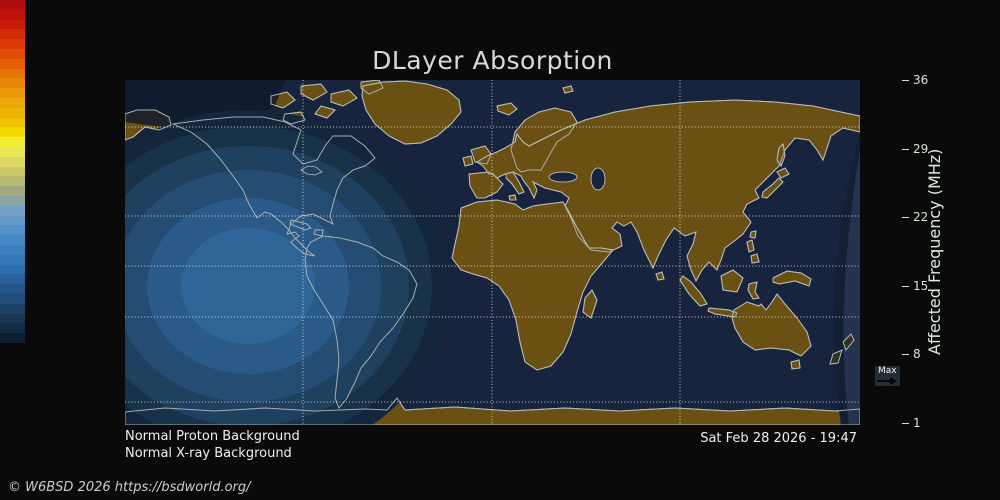 This screenshot has height=500, width=1000. I want to click on colorbar-tick-label: 1, so click(917, 423).